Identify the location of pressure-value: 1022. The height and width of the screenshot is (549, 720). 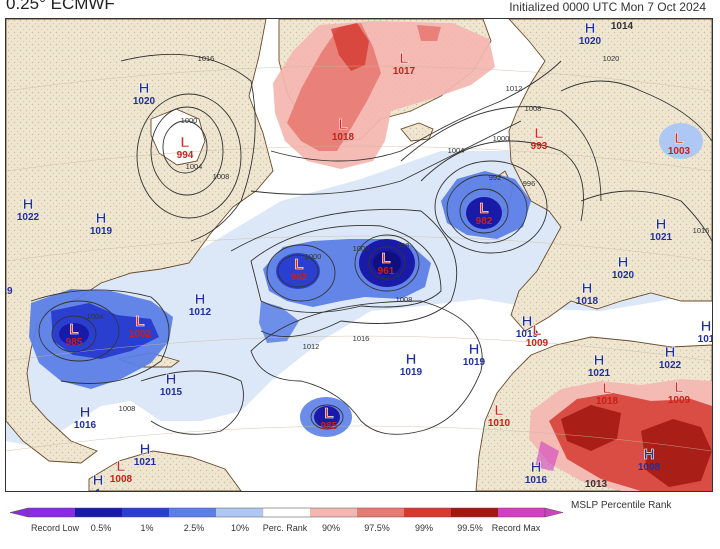
(670, 365).